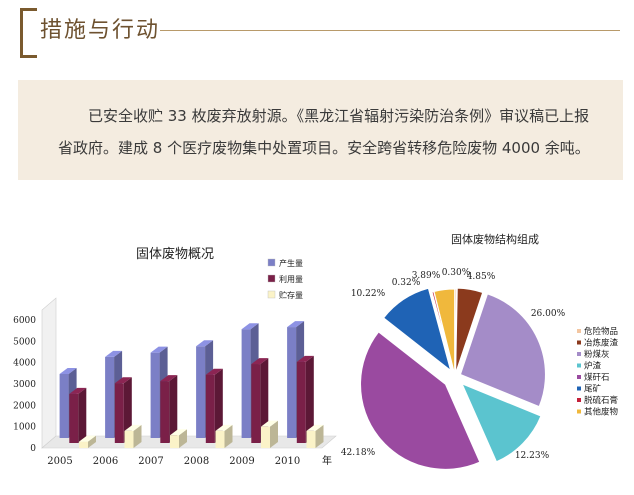 Image resolution: width=634 pixels, height=495 pixels. I want to click on pie-slice-冶炼废渣, so click(469, 330).